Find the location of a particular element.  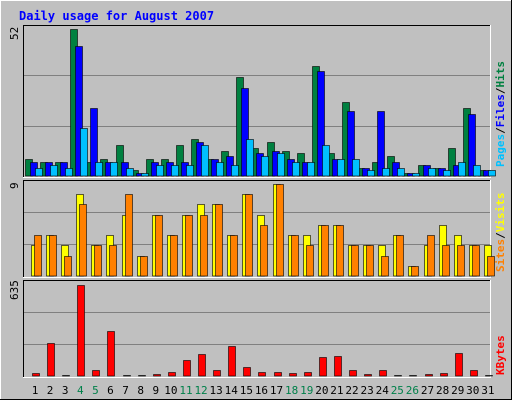

x-tick-label-day-21: 21 is located at coordinates (336, 390).